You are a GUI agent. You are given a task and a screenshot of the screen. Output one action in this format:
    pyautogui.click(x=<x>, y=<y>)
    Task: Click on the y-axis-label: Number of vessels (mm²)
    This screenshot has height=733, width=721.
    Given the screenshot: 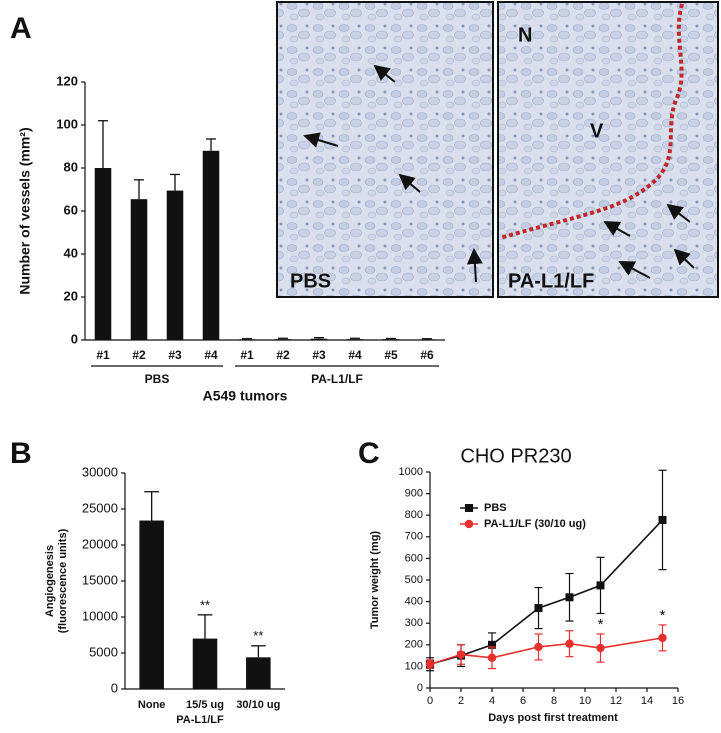 What is the action you would take?
    pyautogui.click(x=25, y=210)
    